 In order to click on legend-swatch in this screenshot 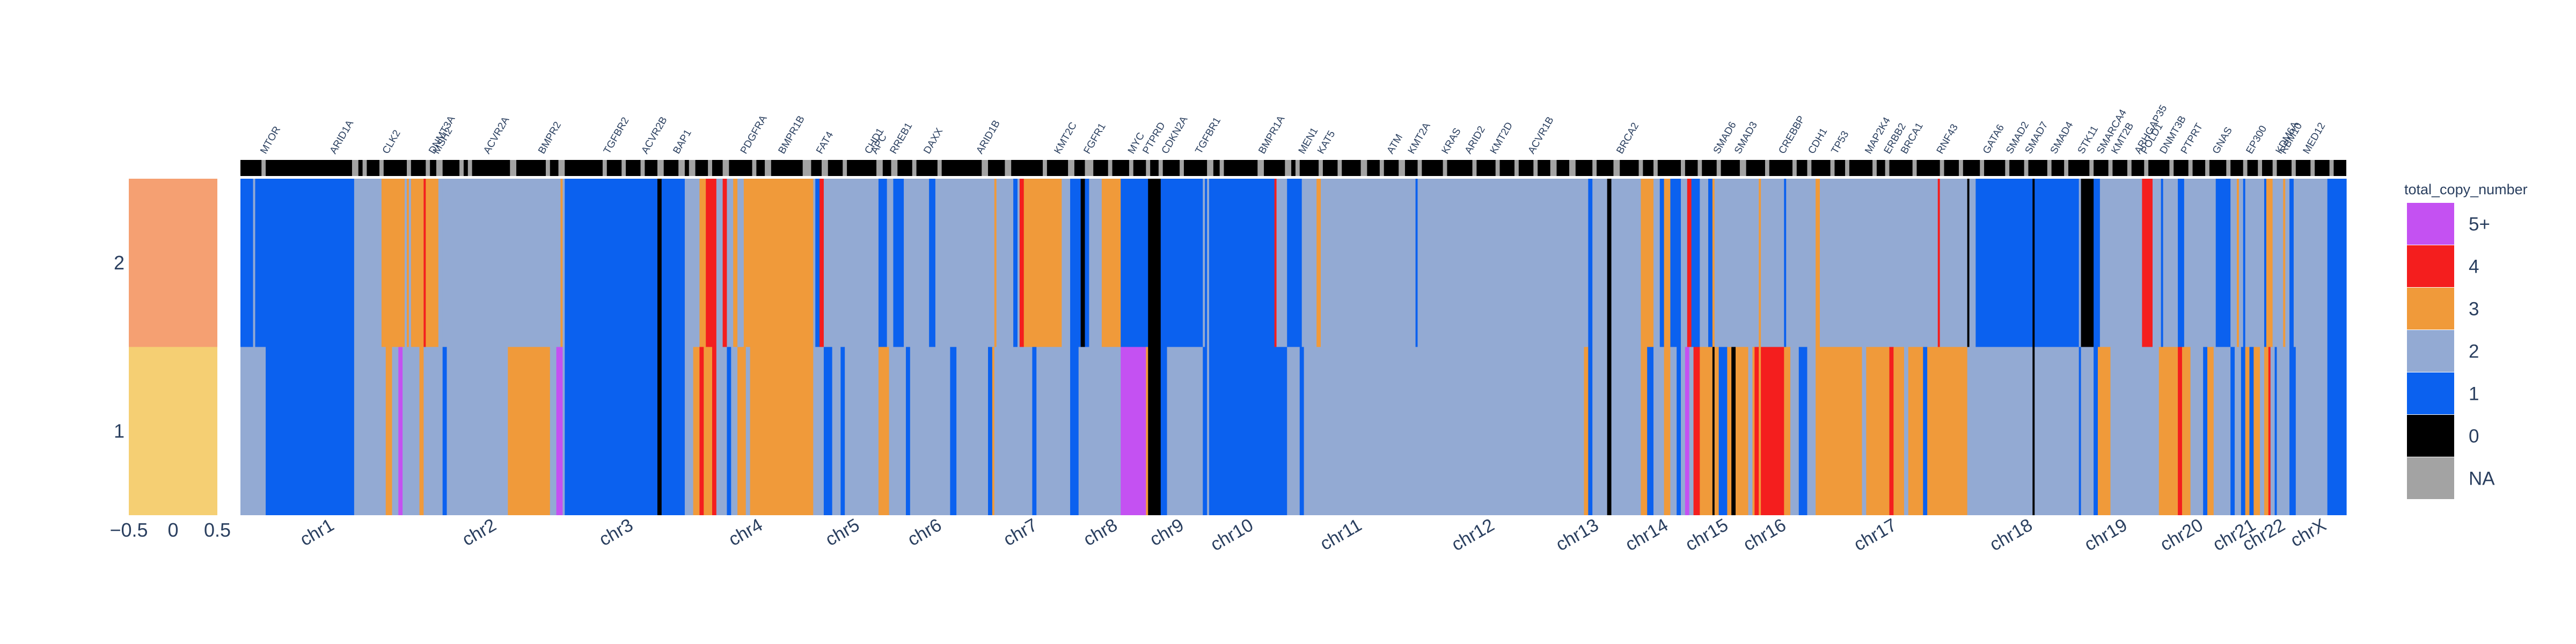, I will do `click(2430, 436)`.